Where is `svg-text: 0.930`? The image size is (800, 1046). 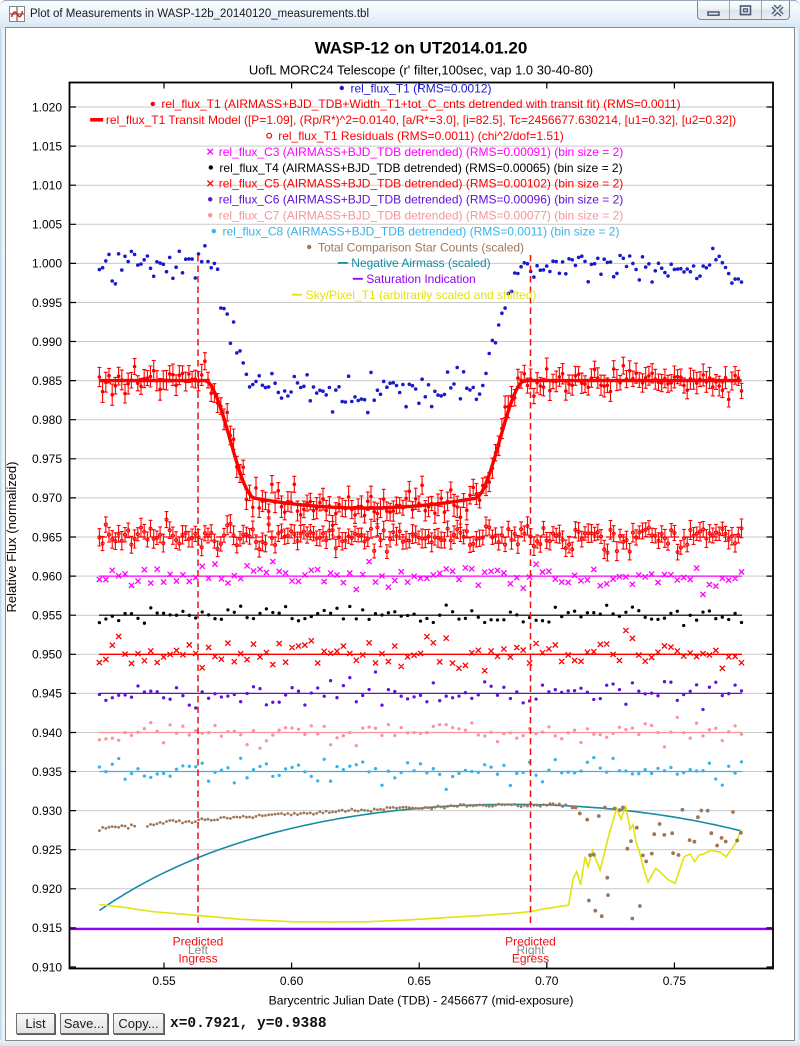
svg-text: 0.930 is located at coordinates (47, 811).